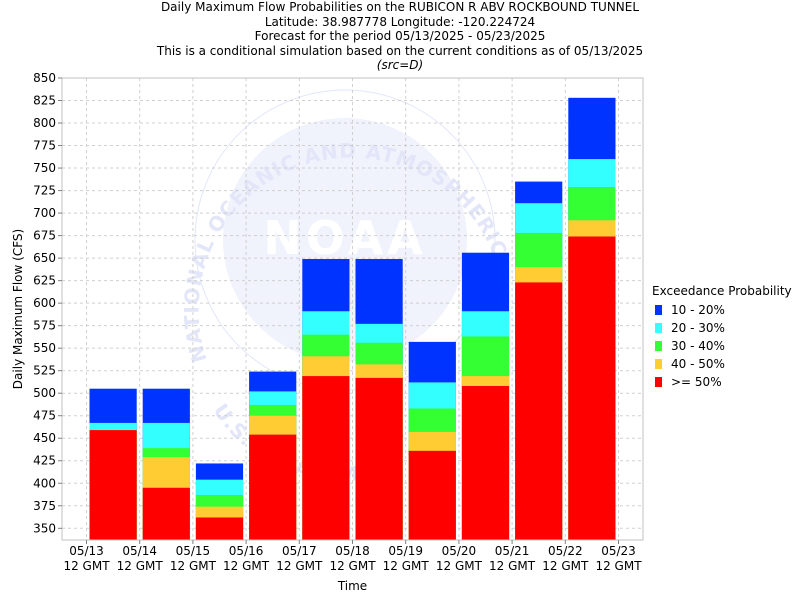  What do you see at coordinates (512, 551) in the screenshot?
I see `x-tick-label-date: 05/21` at bounding box center [512, 551].